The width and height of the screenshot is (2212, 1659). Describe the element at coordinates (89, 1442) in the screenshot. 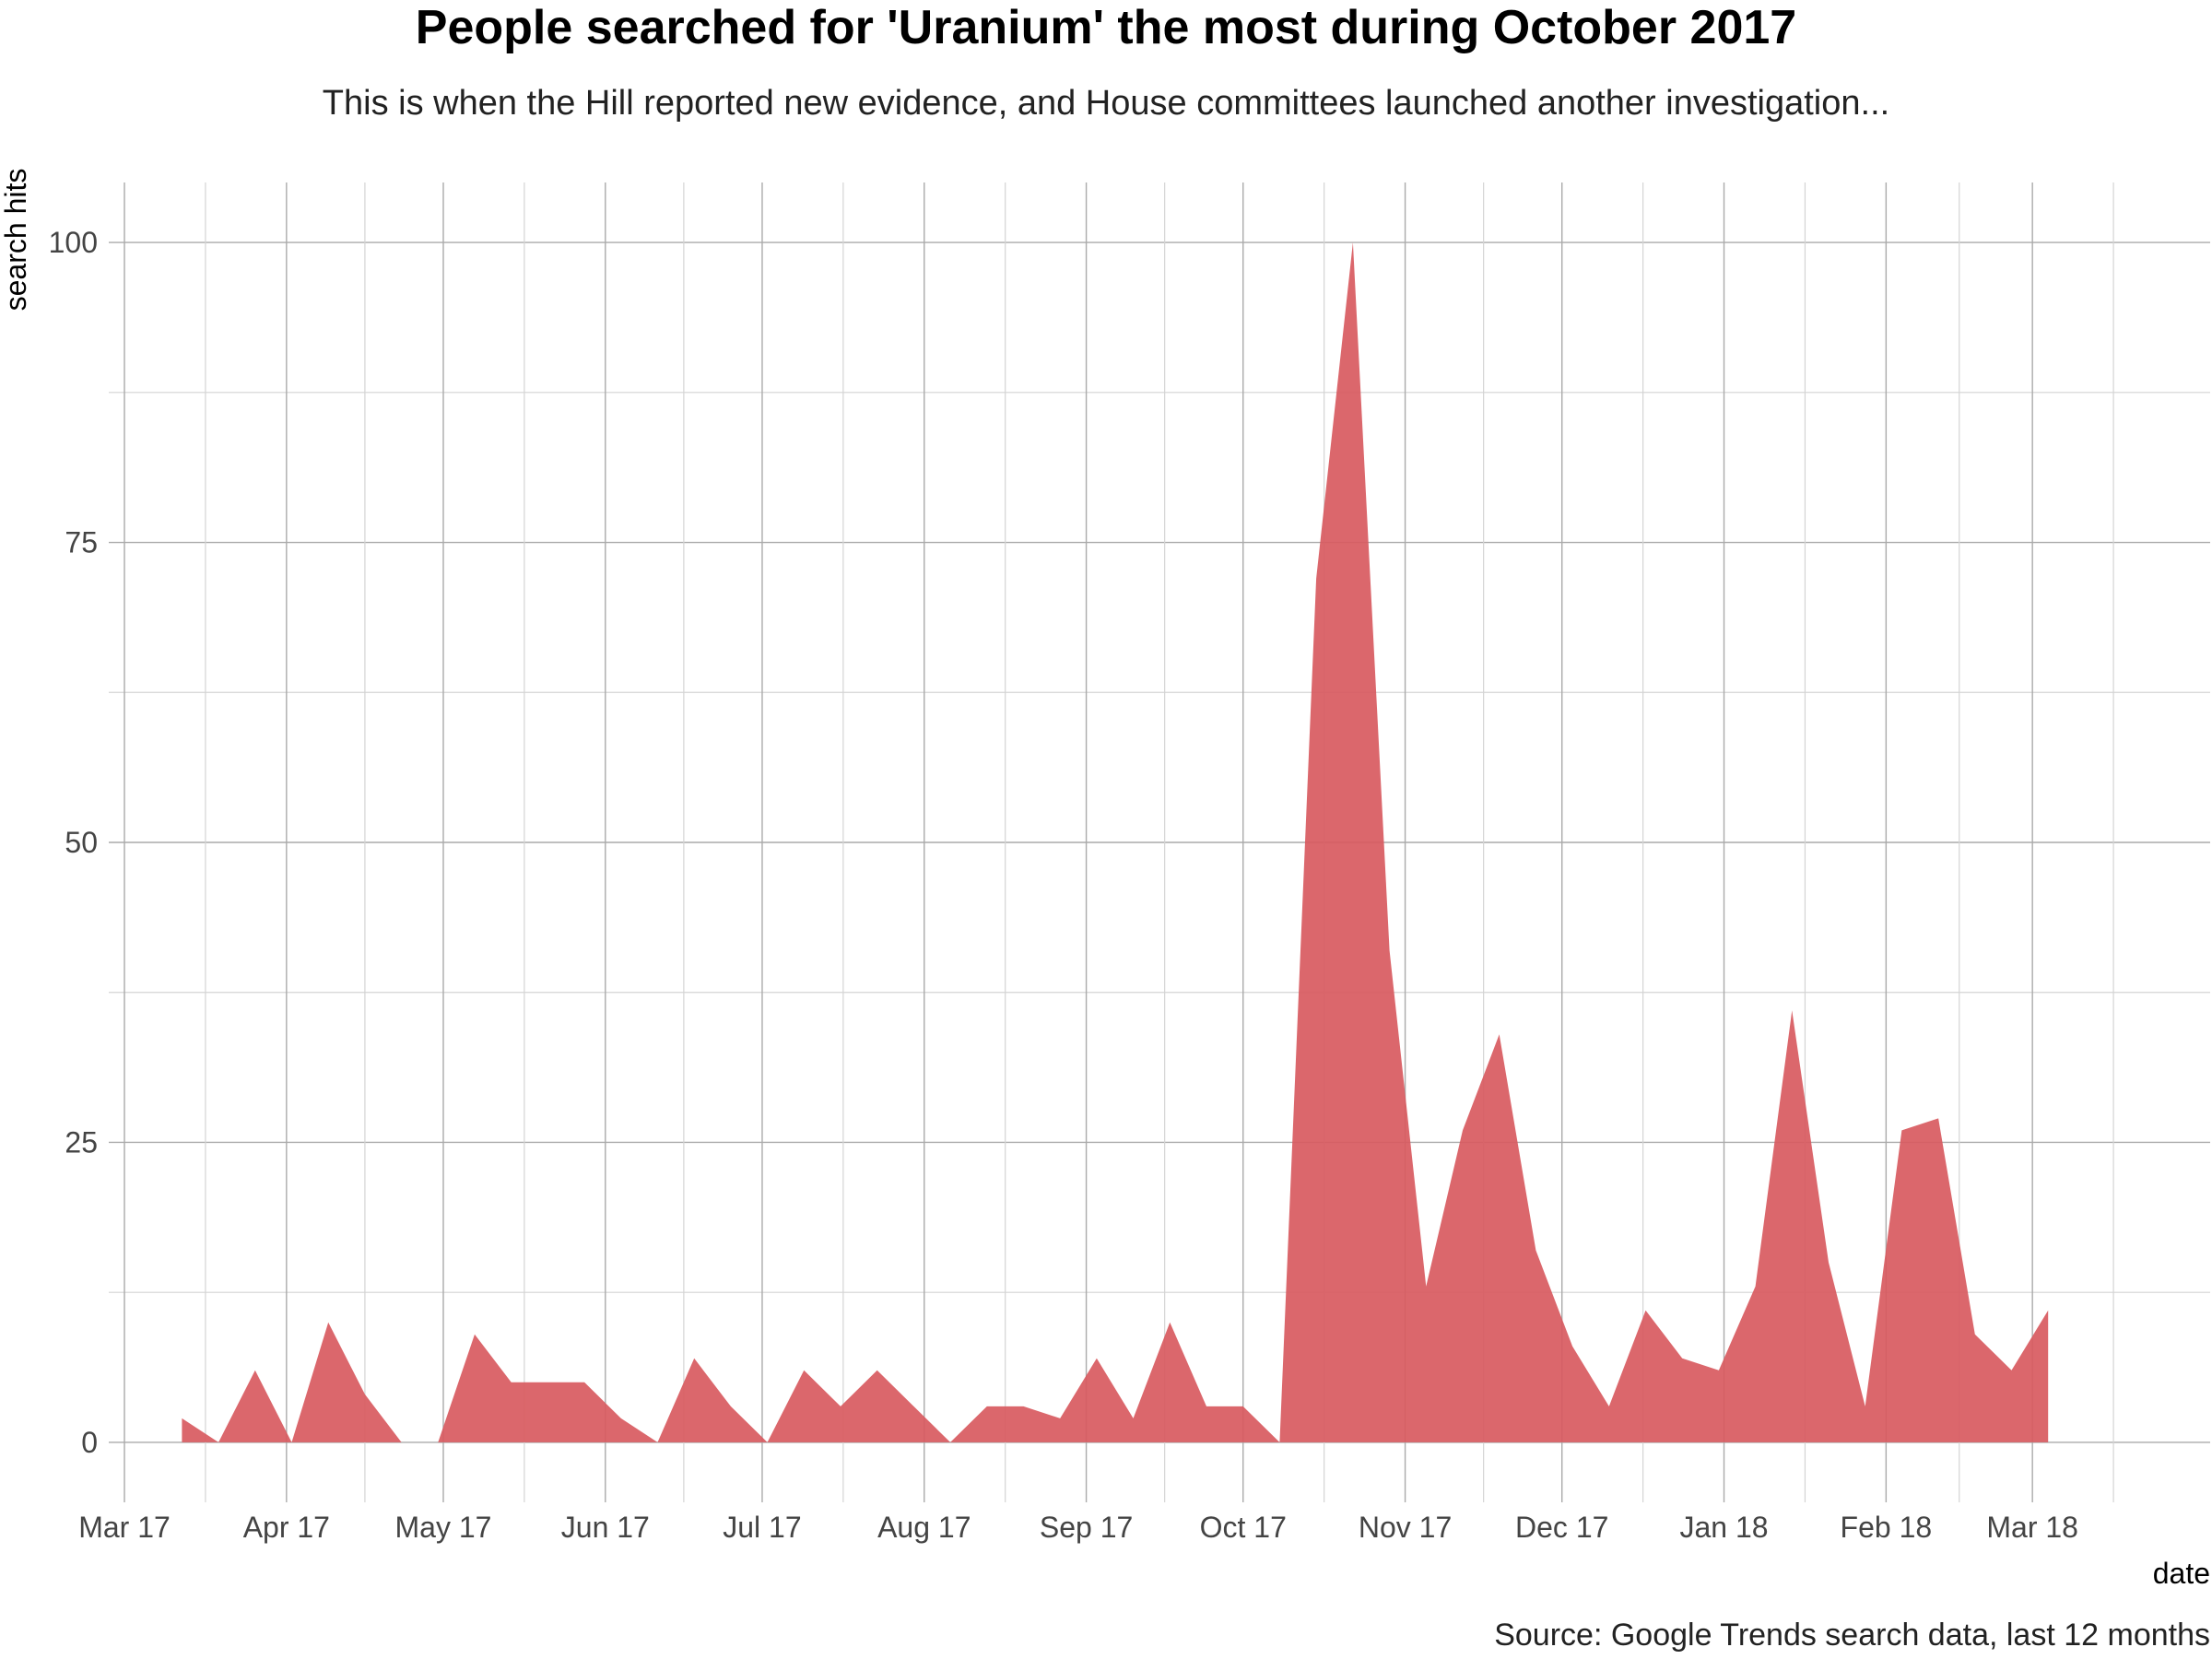

I see `y-tick-label: 0` at that location.